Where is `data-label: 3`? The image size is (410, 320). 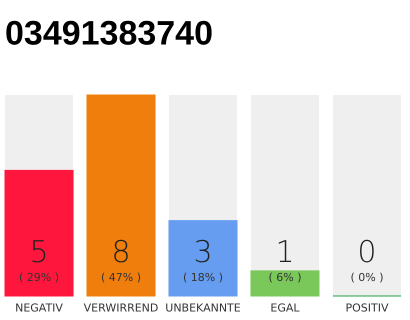 data-label: 3 is located at coordinates (203, 252).